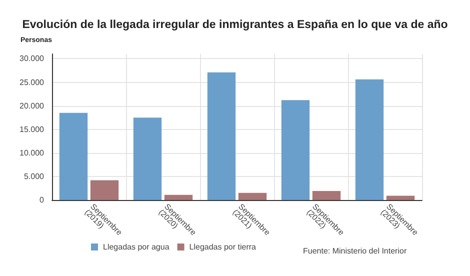 Image resolution: width=470 pixels, height=276 pixels. Describe the element at coordinates (32, 59) in the screenshot. I see `y-tick-label: 30.000` at that location.